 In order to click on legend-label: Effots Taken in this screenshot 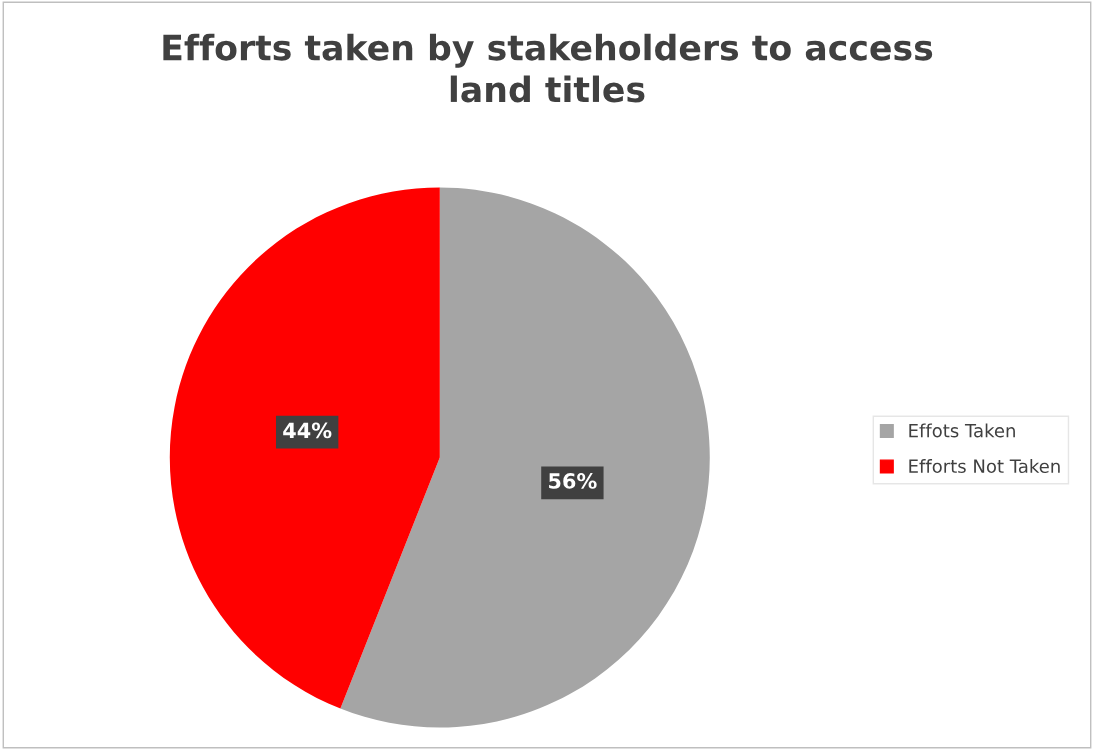, I will do `click(962, 430)`.